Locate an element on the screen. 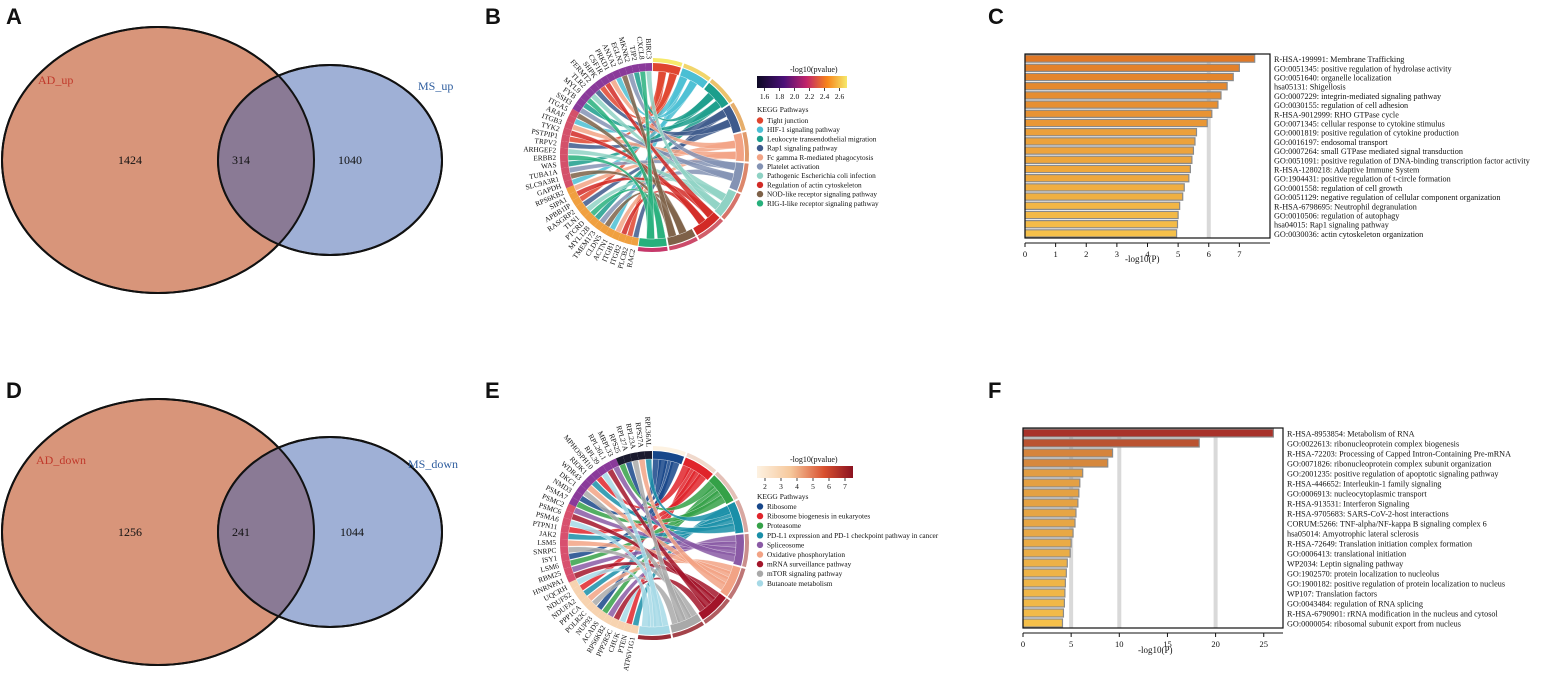  venn-left-count: 1424 is located at coordinates (130, 160).